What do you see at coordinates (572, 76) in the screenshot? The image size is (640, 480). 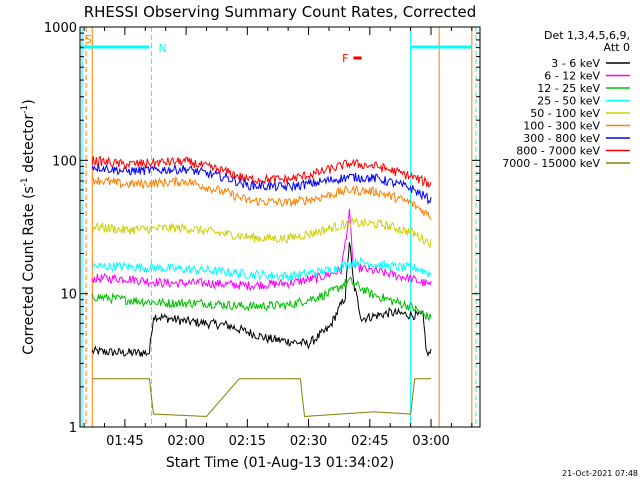 I see `legend-label: 6 - 12 keV` at bounding box center [572, 76].